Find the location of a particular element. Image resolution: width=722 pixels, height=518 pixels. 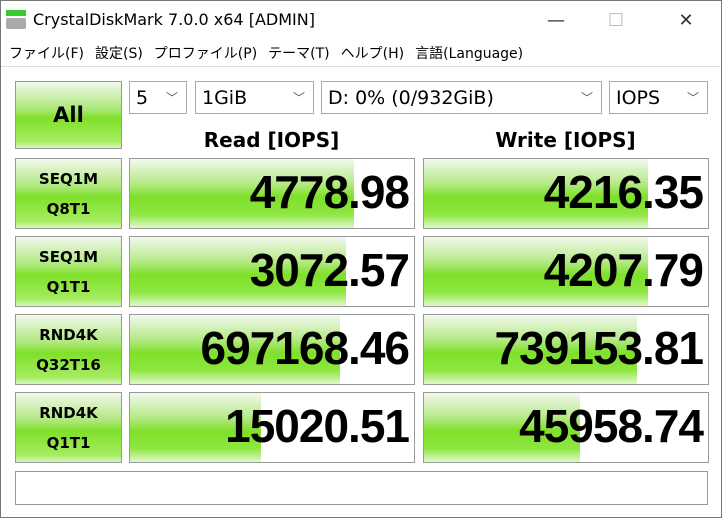

menu-help: ヘルプ(H) is located at coordinates (372, 53).